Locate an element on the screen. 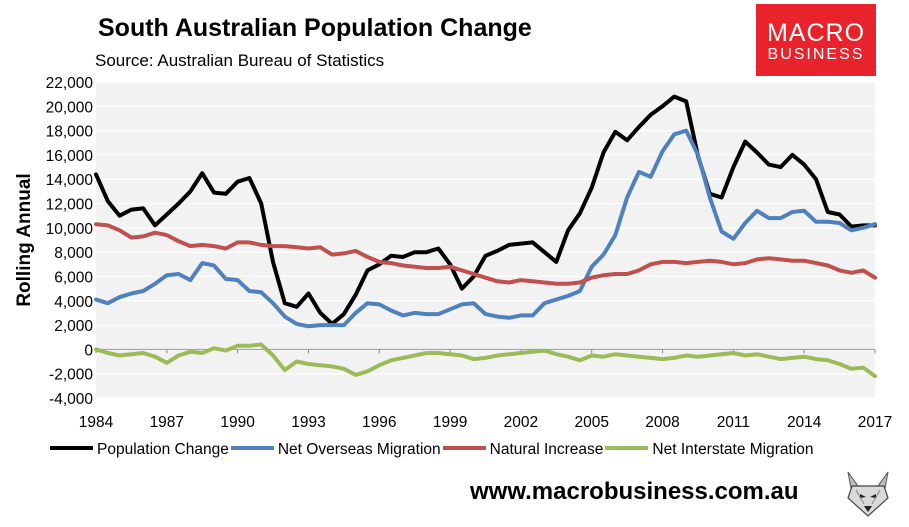  fox-mascot-icon is located at coordinates (868, 494).